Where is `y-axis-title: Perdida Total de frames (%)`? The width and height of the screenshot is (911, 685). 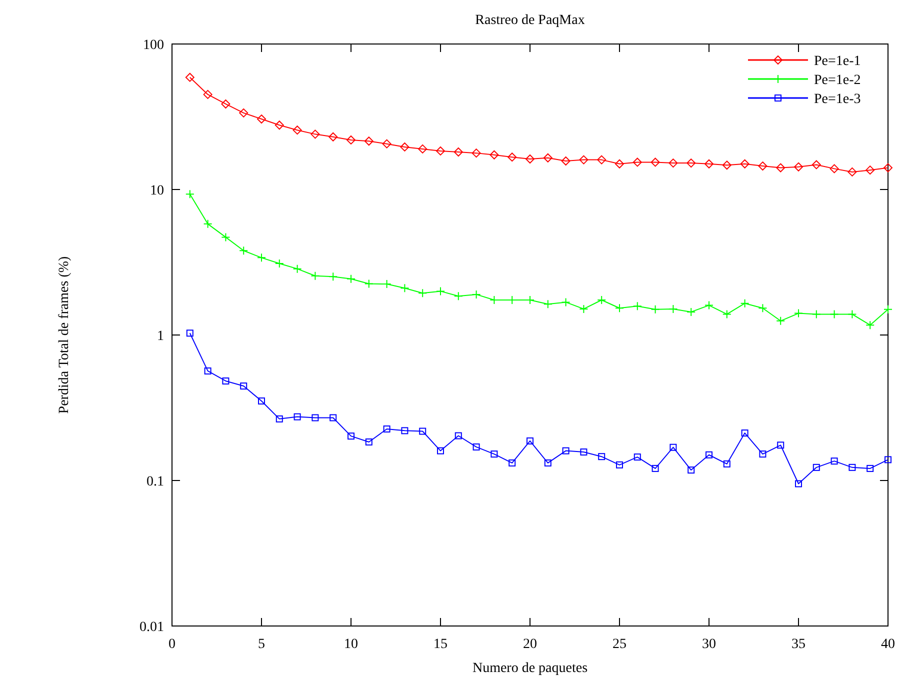 y-axis-title: Perdida Total de frames (%) is located at coordinates (64, 335).